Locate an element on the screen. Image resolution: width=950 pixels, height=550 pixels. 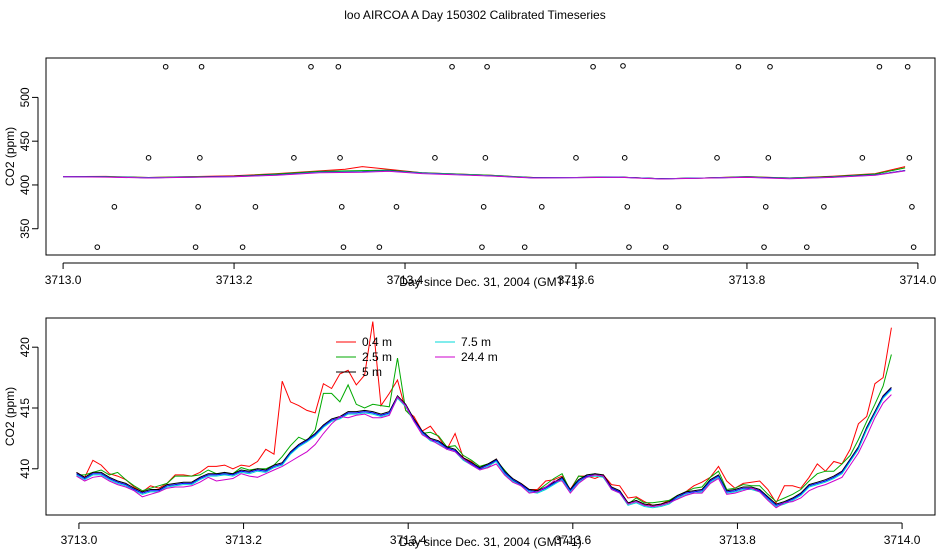
y-tick-label: 410 is located at coordinates (25, 468).